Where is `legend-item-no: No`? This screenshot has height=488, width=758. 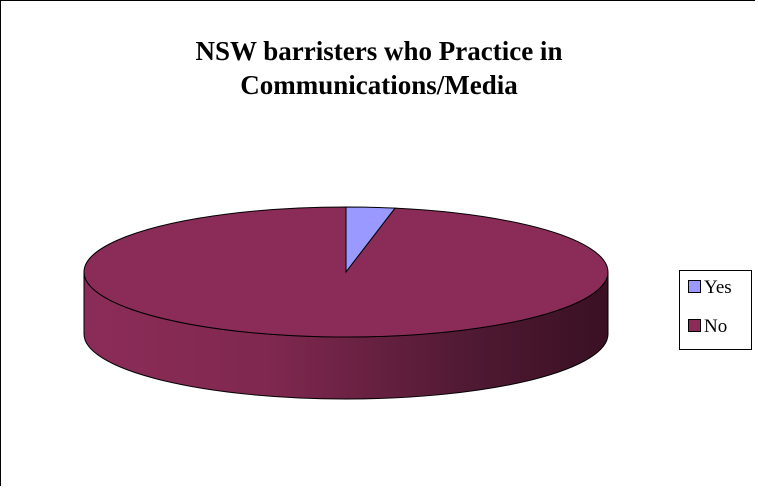
legend-item-no: No is located at coordinates (707, 327).